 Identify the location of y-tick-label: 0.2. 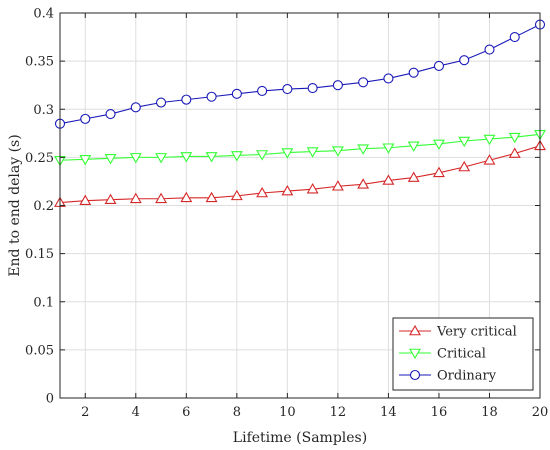
(43, 206).